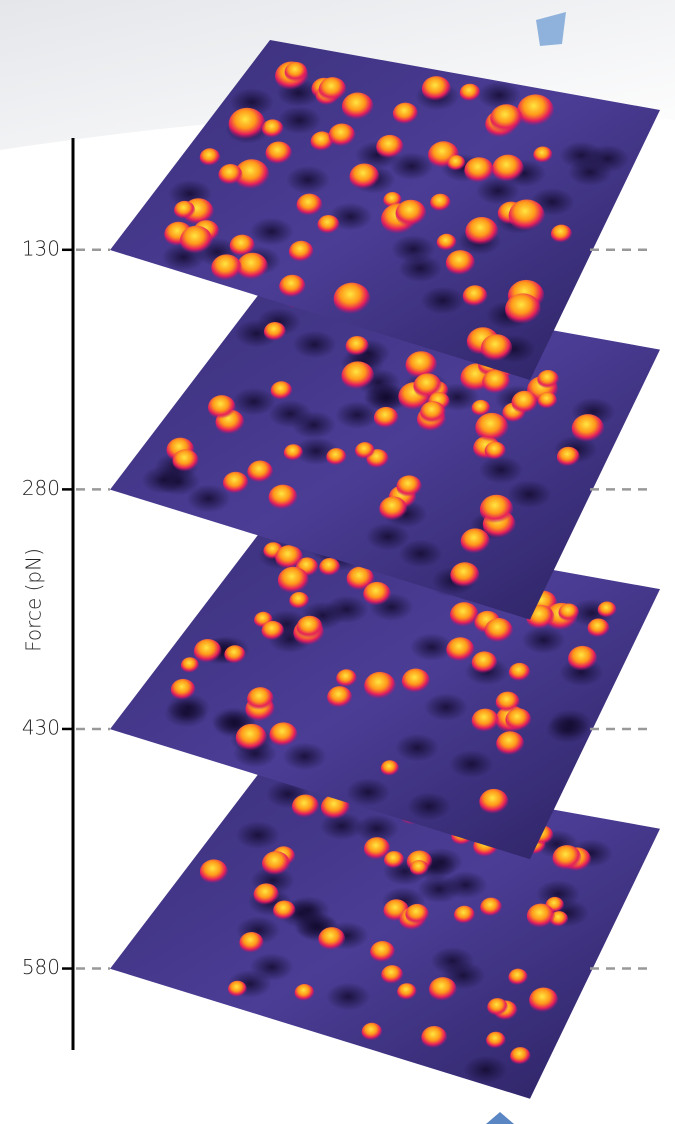 This screenshot has width=675, height=1124. What do you see at coordinates (41, 967) in the screenshot?
I see `tick-label: 580` at bounding box center [41, 967].